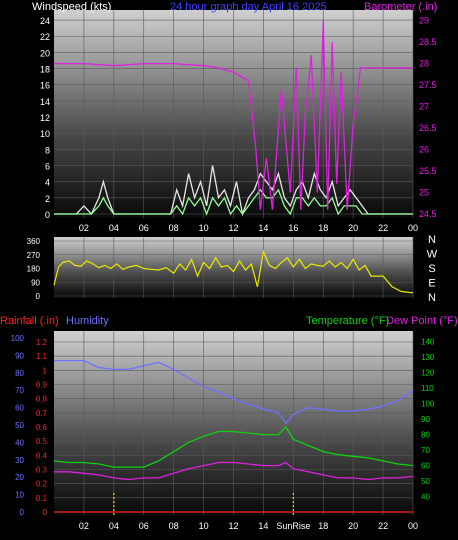  What do you see at coordinates (45, 118) in the screenshot?
I see `windspeed-tick-label: 12` at bounding box center [45, 118].